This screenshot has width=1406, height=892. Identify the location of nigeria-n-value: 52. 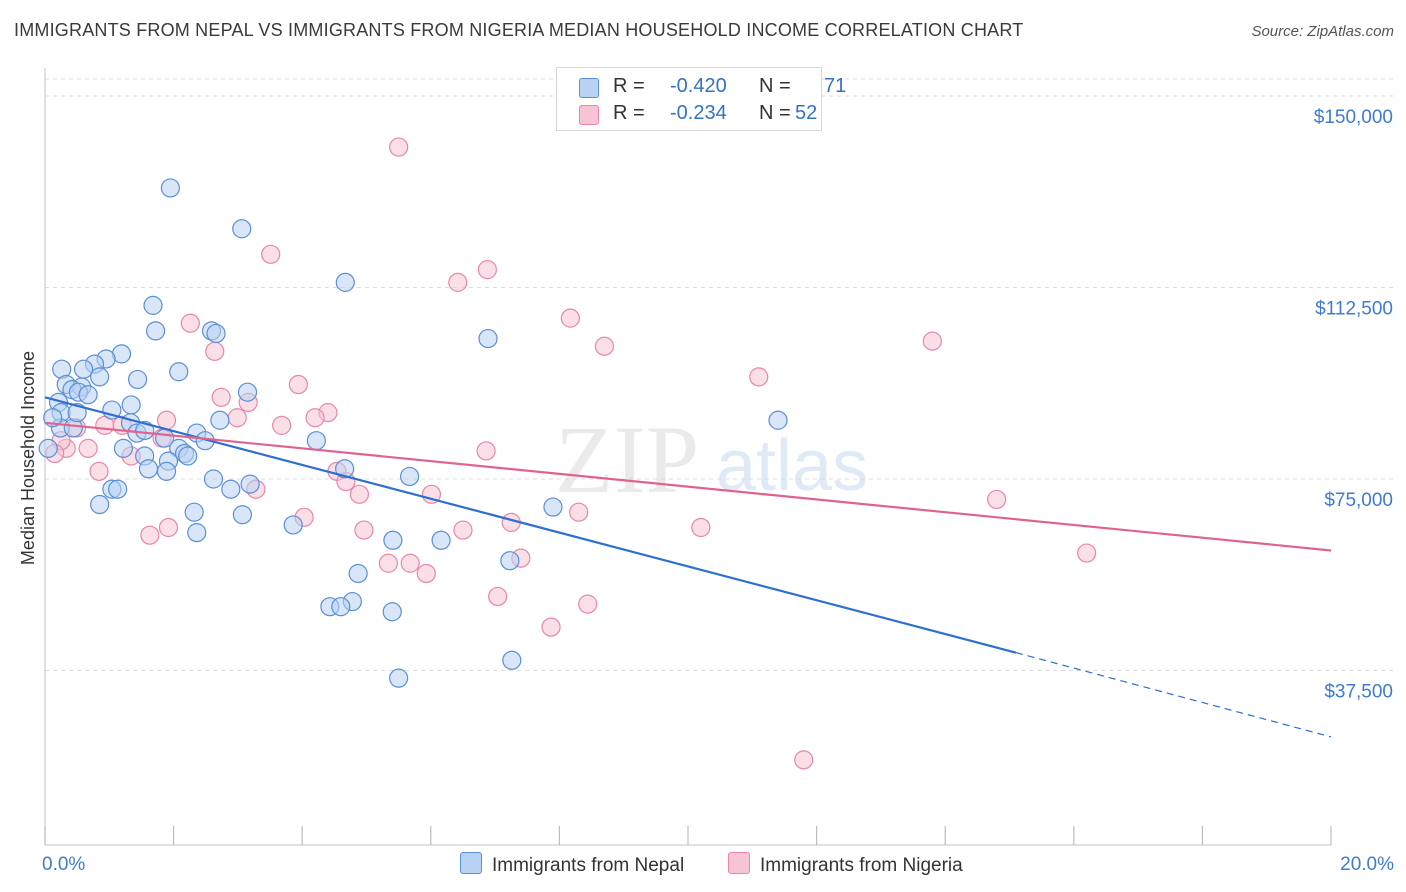
(806, 113).